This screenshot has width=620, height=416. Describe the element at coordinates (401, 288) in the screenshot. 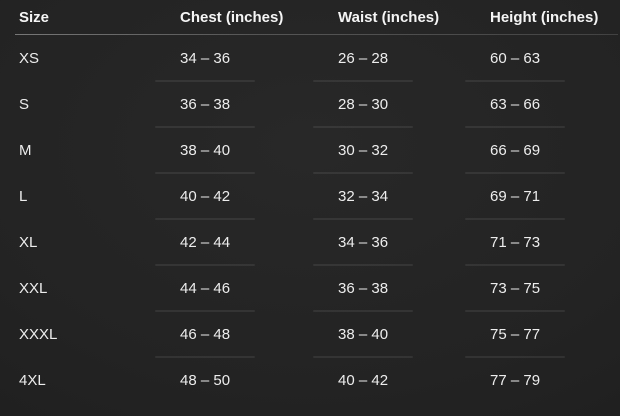

I see `waist-cell: 36 – 38` at that location.